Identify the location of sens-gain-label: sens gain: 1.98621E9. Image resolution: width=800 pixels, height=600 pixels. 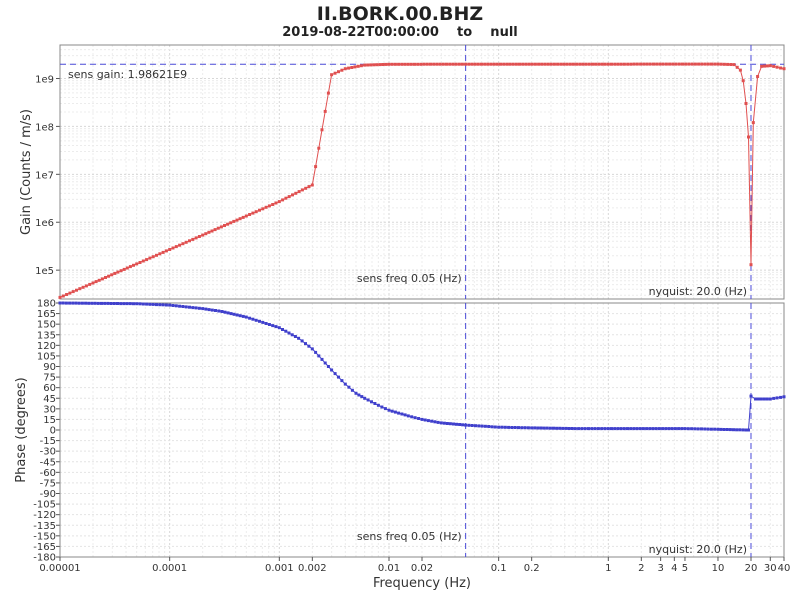
(127, 74).